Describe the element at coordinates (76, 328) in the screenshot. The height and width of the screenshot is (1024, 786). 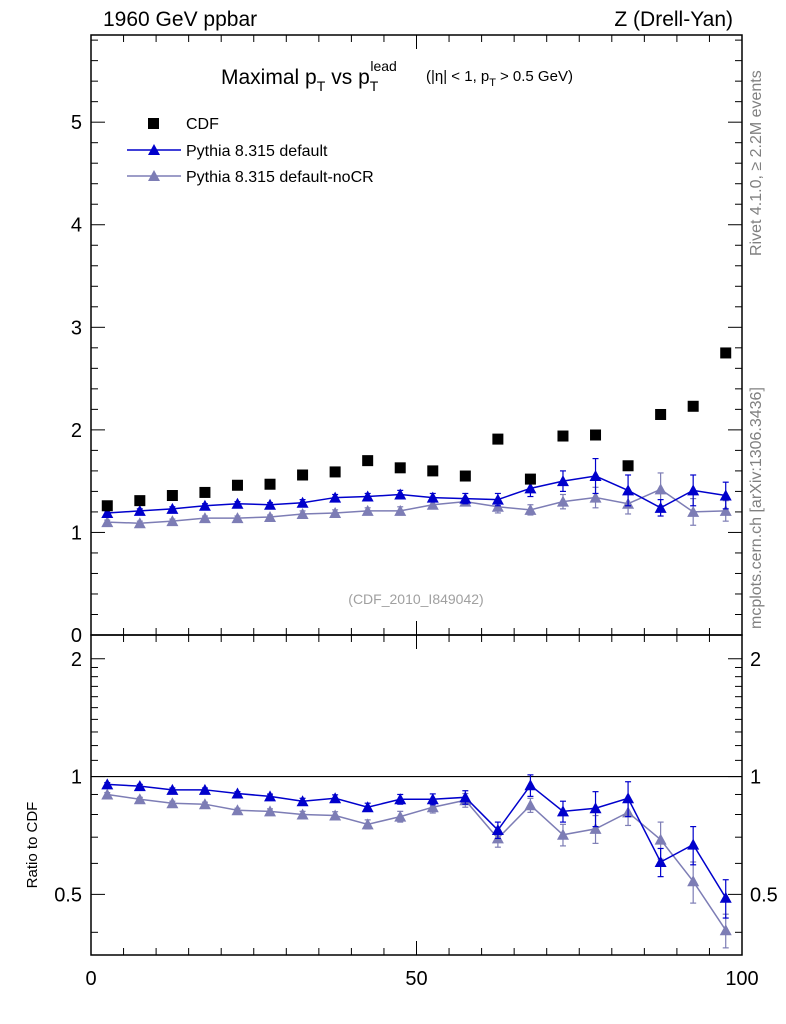
I see `main-y-tick-label: 3` at that location.